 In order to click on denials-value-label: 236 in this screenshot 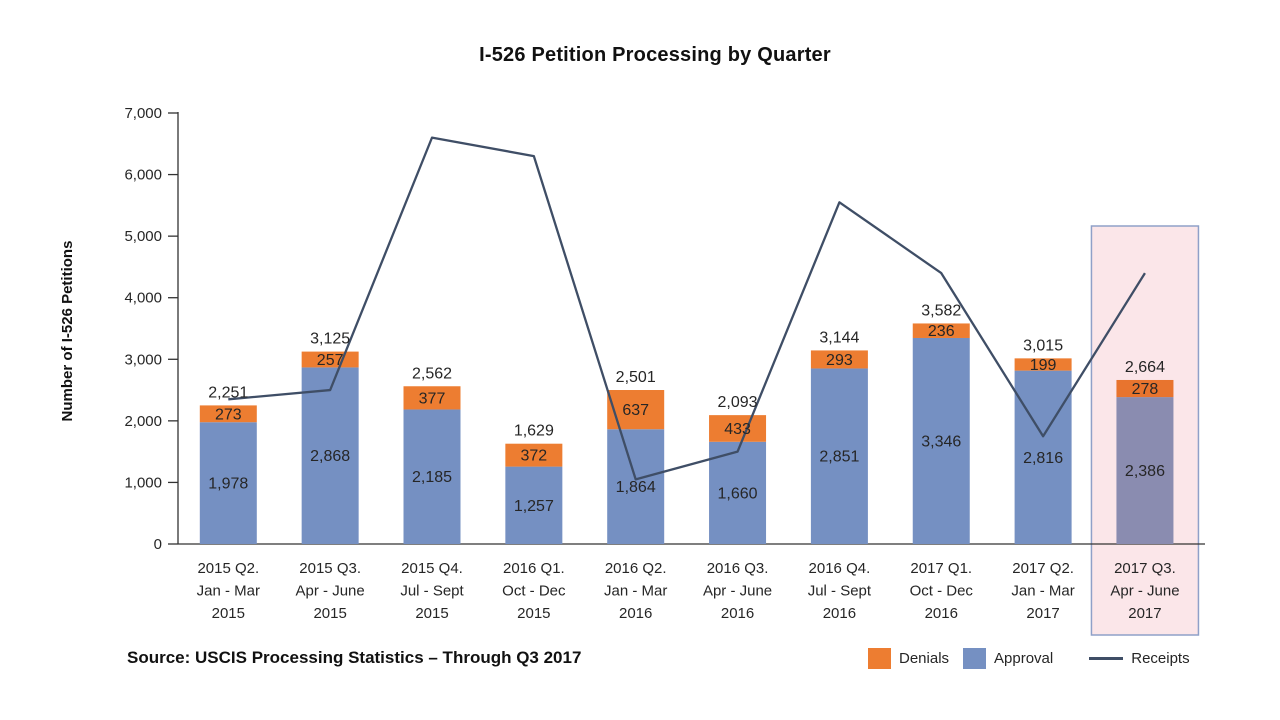, I will do `click(941, 331)`.